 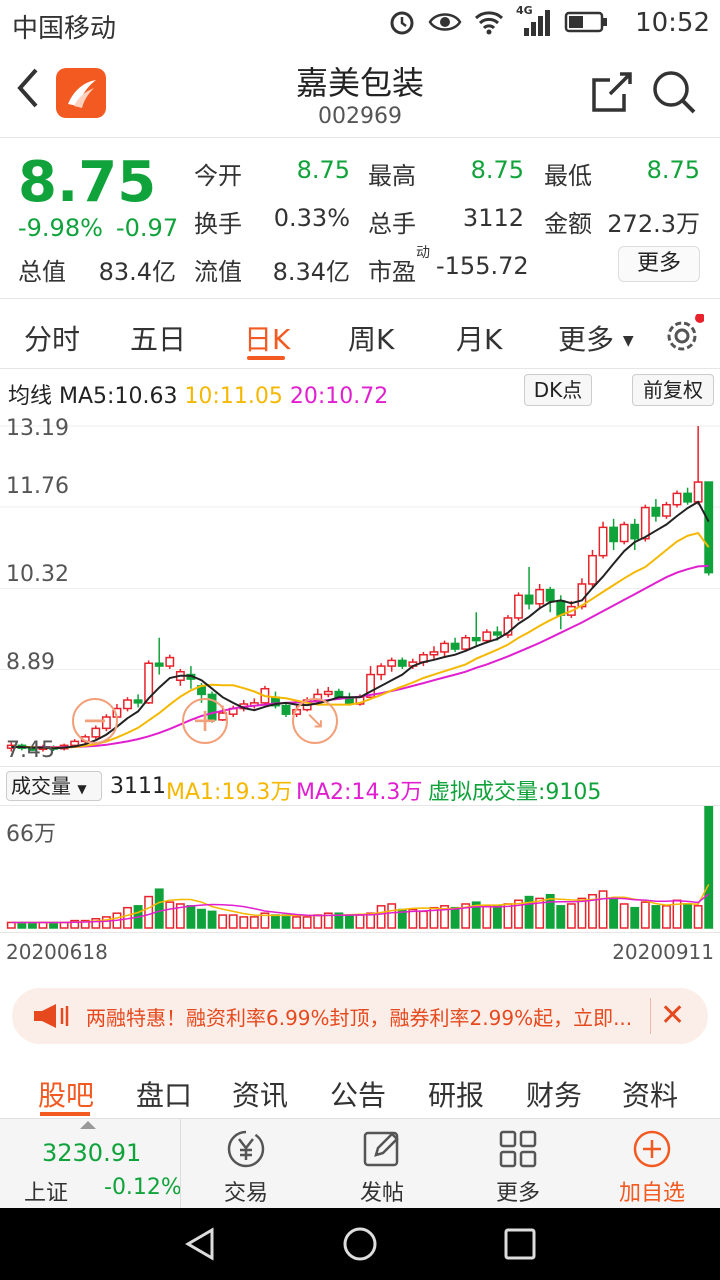 What do you see at coordinates (392, 176) in the screenshot?
I see `high-label: 最高` at bounding box center [392, 176].